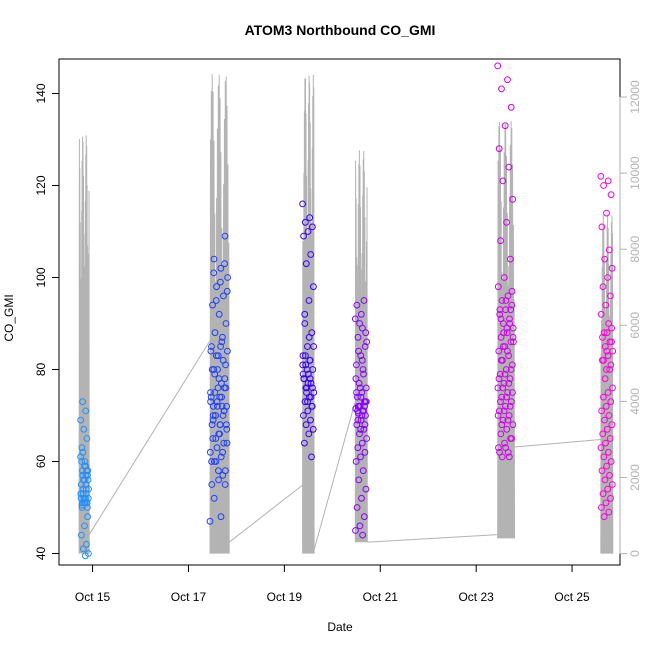  Describe the element at coordinates (340, 627) in the screenshot. I see `x-axis-title: Date` at that location.